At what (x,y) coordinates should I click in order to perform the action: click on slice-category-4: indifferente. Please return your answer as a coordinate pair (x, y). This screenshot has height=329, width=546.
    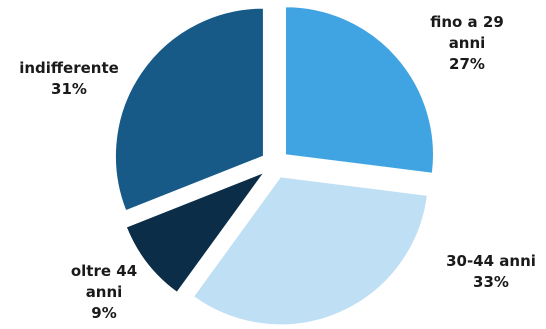
    Looking at the image, I should click on (69, 68).